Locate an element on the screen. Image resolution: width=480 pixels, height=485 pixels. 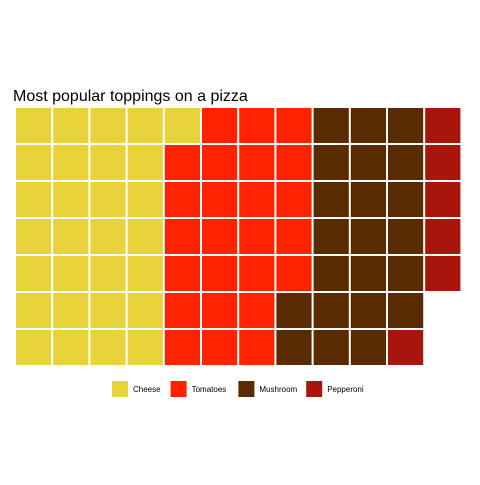
legend-label-tomatoes: Tomatoes is located at coordinates (209, 389).